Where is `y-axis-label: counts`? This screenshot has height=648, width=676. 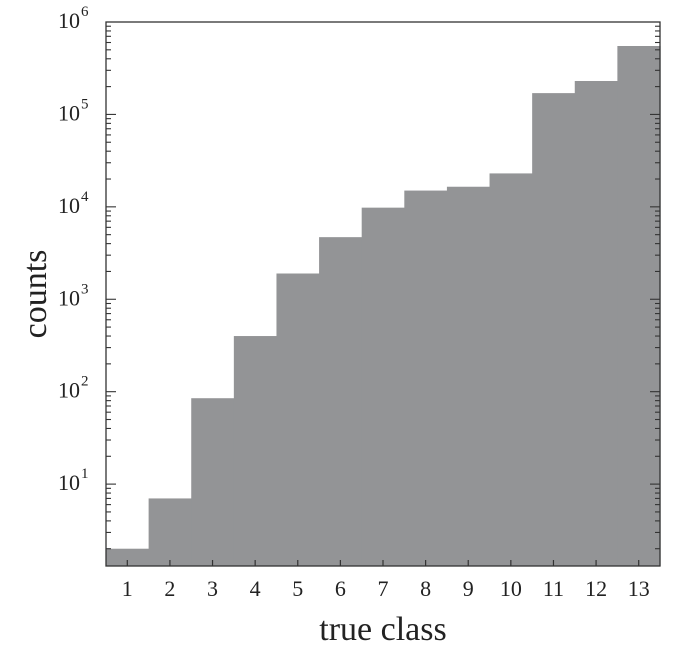
y-axis-label: counts is located at coordinates (35, 294).